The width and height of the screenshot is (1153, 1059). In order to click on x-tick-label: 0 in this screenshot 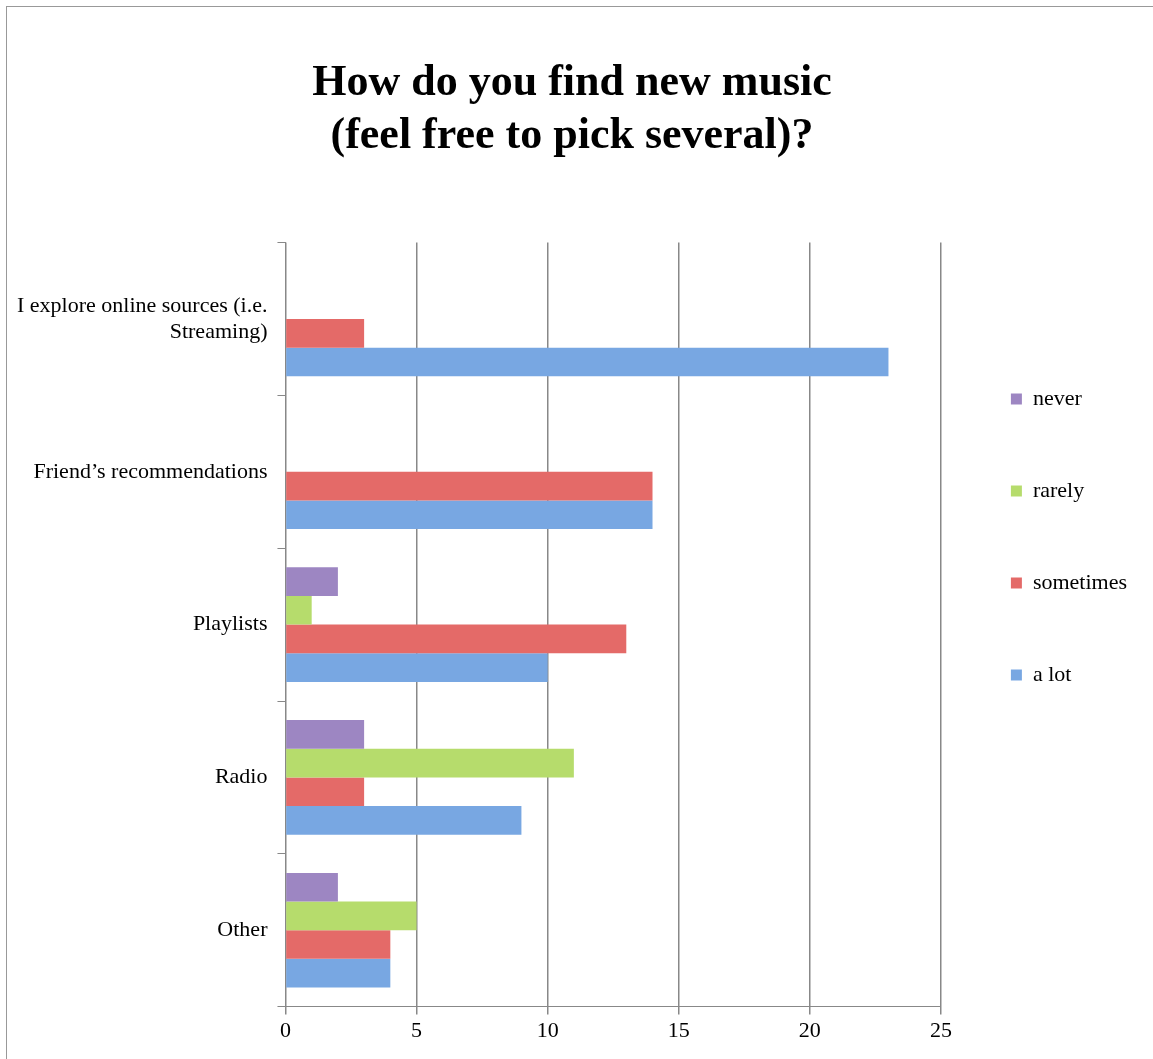, I will do `click(285, 1029)`.